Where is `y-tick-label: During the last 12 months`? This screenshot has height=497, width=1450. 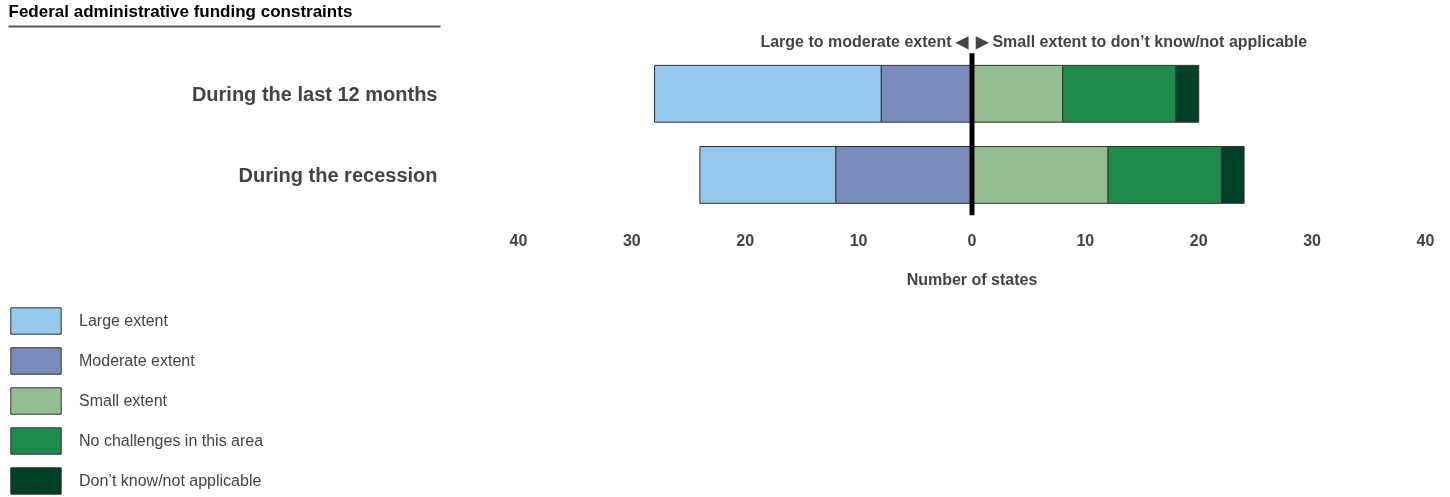 y-tick-label: During the last 12 months is located at coordinates (314, 93).